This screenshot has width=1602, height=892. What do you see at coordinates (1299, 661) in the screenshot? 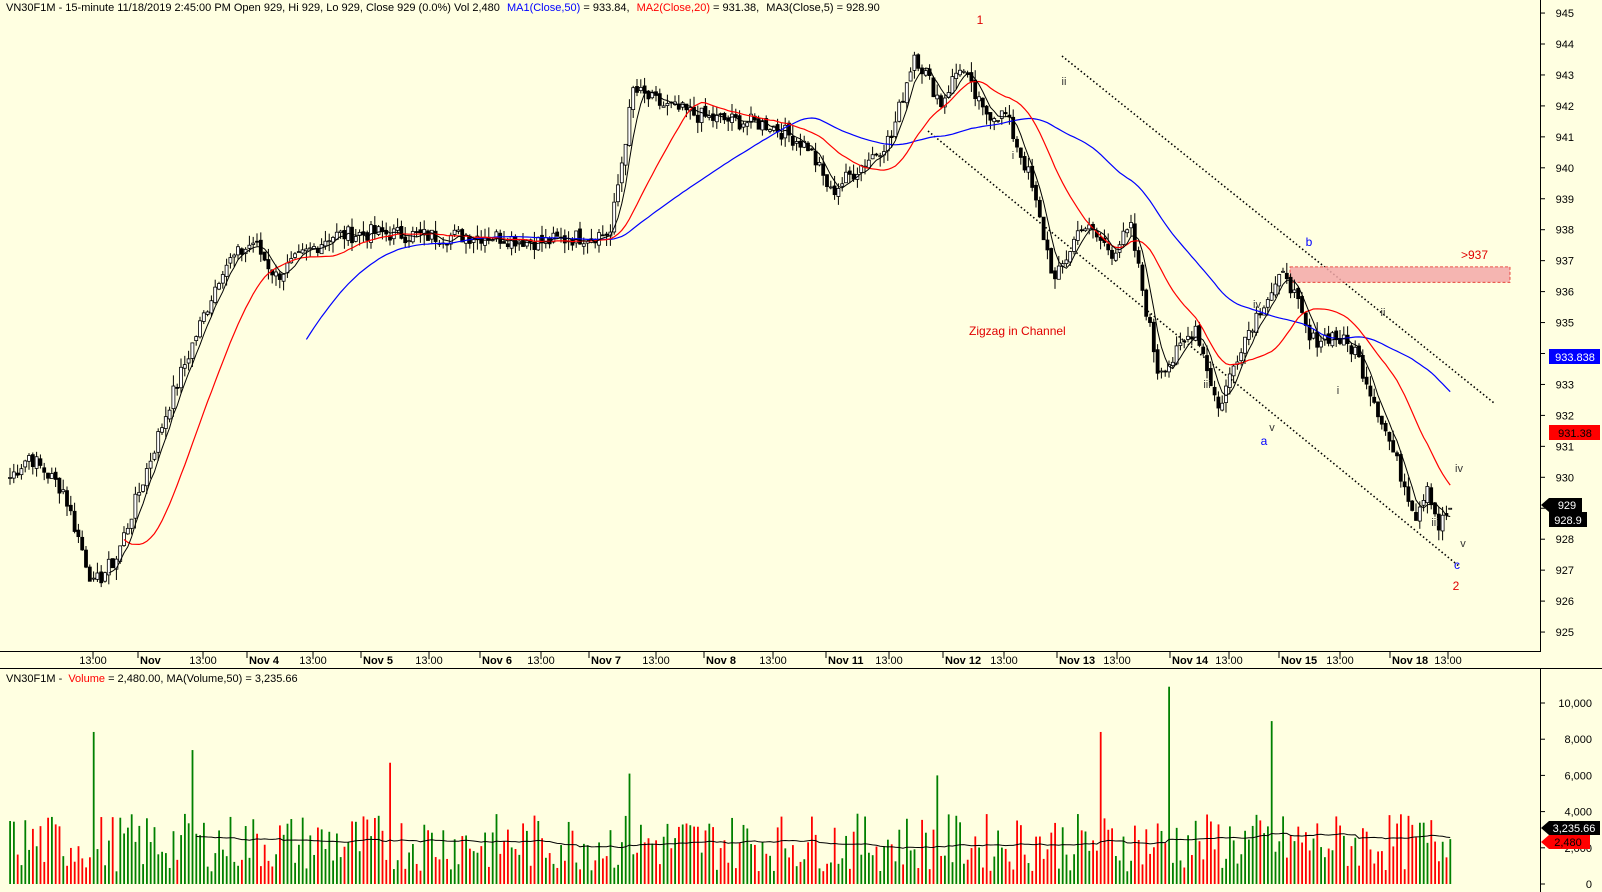
I see `time-tick-label: Nov 15` at bounding box center [1299, 661].